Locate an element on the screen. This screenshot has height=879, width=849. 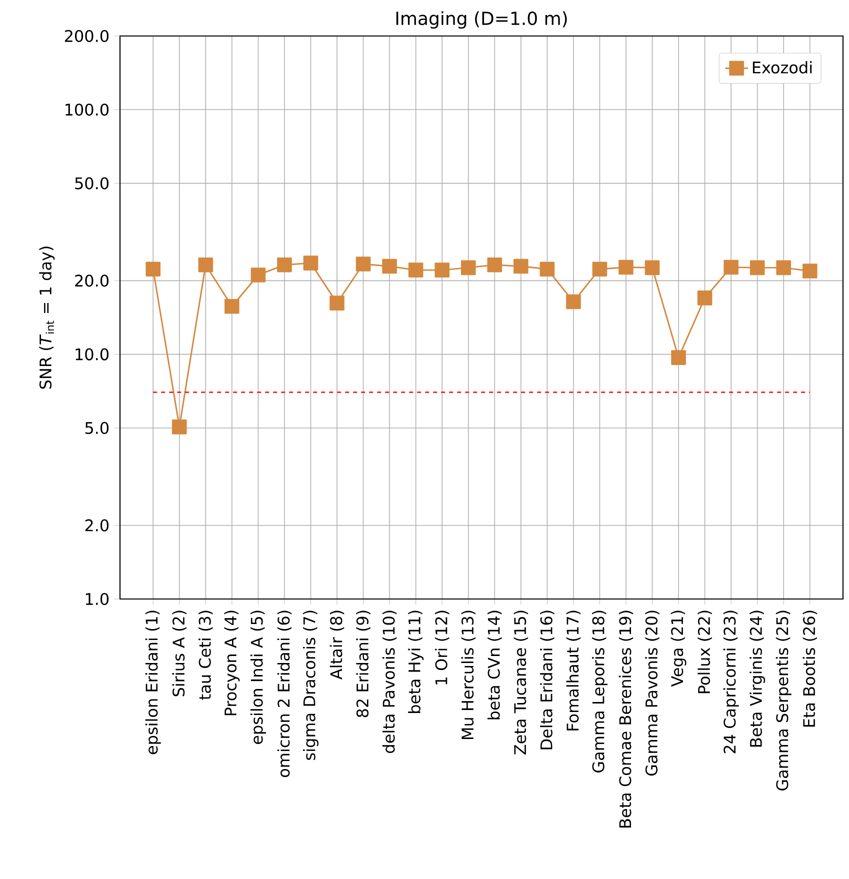
x-tick-label: Eta Bootis (26) is located at coordinates (810, 668).